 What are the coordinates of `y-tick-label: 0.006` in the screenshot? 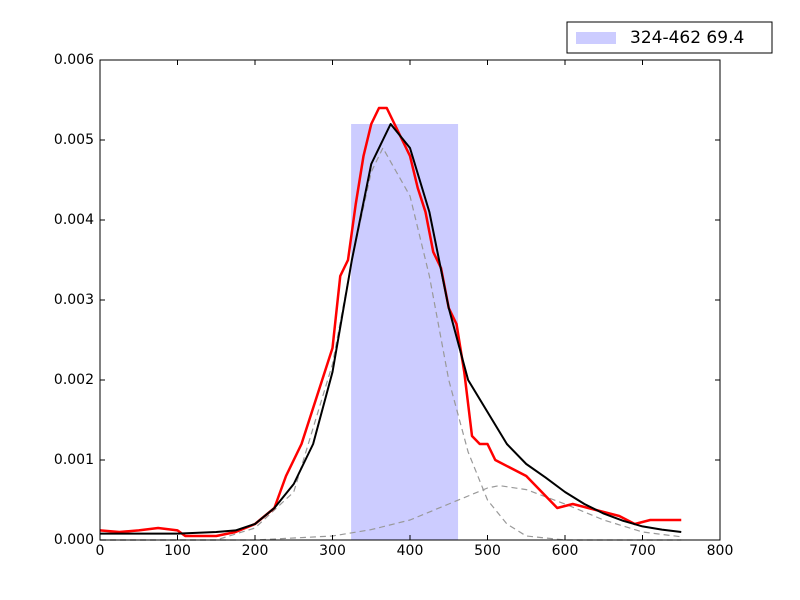 It's located at (74, 60).